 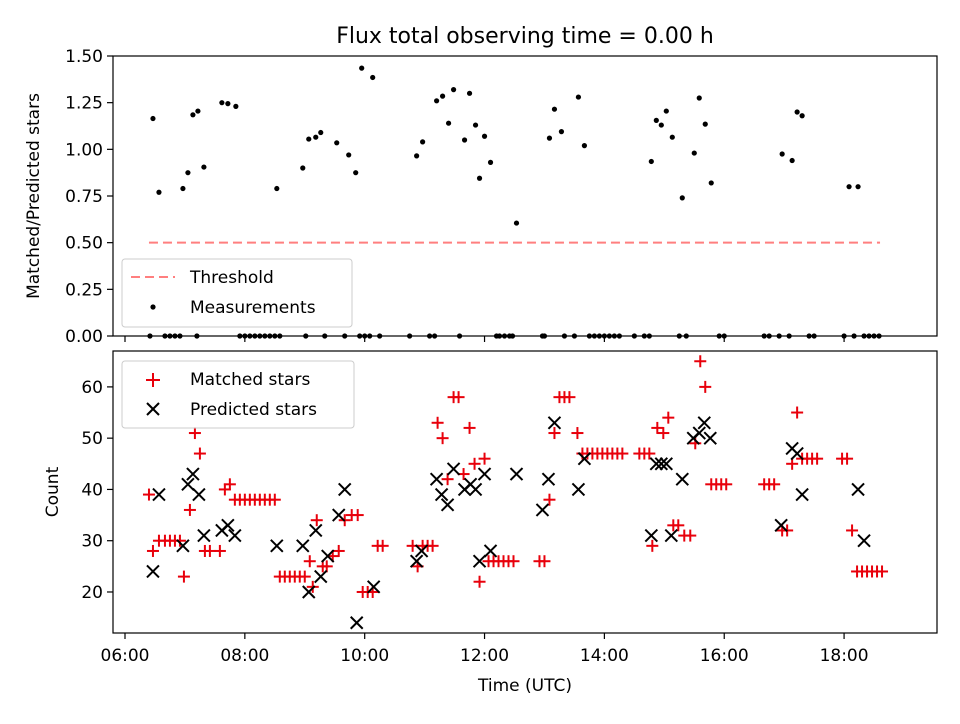 What do you see at coordinates (84, 57) in the screenshot?
I see `y-tick-label: 1.50` at bounding box center [84, 57].